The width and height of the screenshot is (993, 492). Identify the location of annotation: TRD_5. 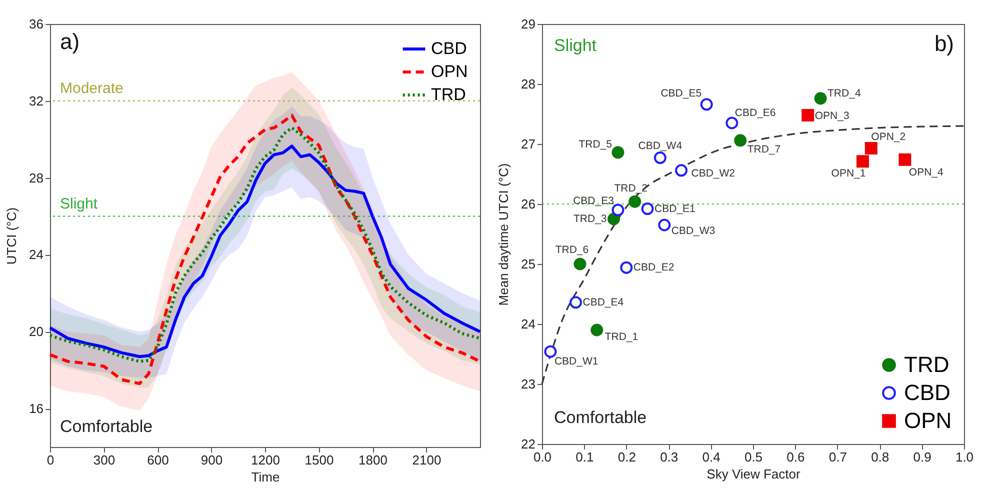
(595, 144).